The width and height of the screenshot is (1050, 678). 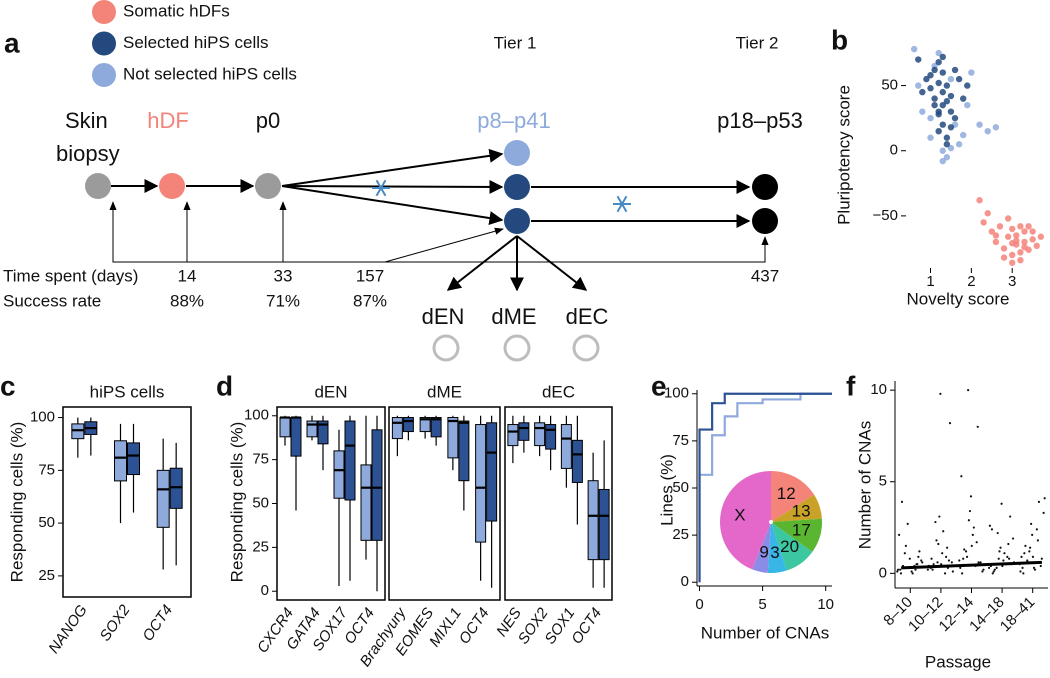 What do you see at coordinates (157, 623) in the screenshot?
I see `x-tick-label: OCT4` at bounding box center [157, 623].